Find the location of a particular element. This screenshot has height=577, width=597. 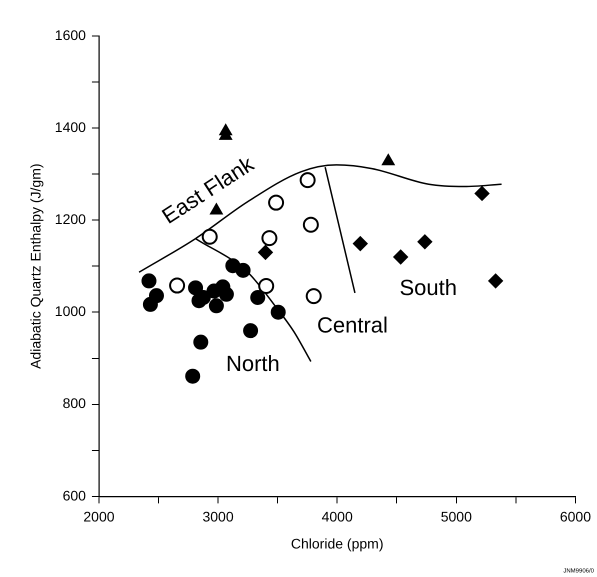

x-axis-title: Chloride (ppm) is located at coordinates (337, 543).